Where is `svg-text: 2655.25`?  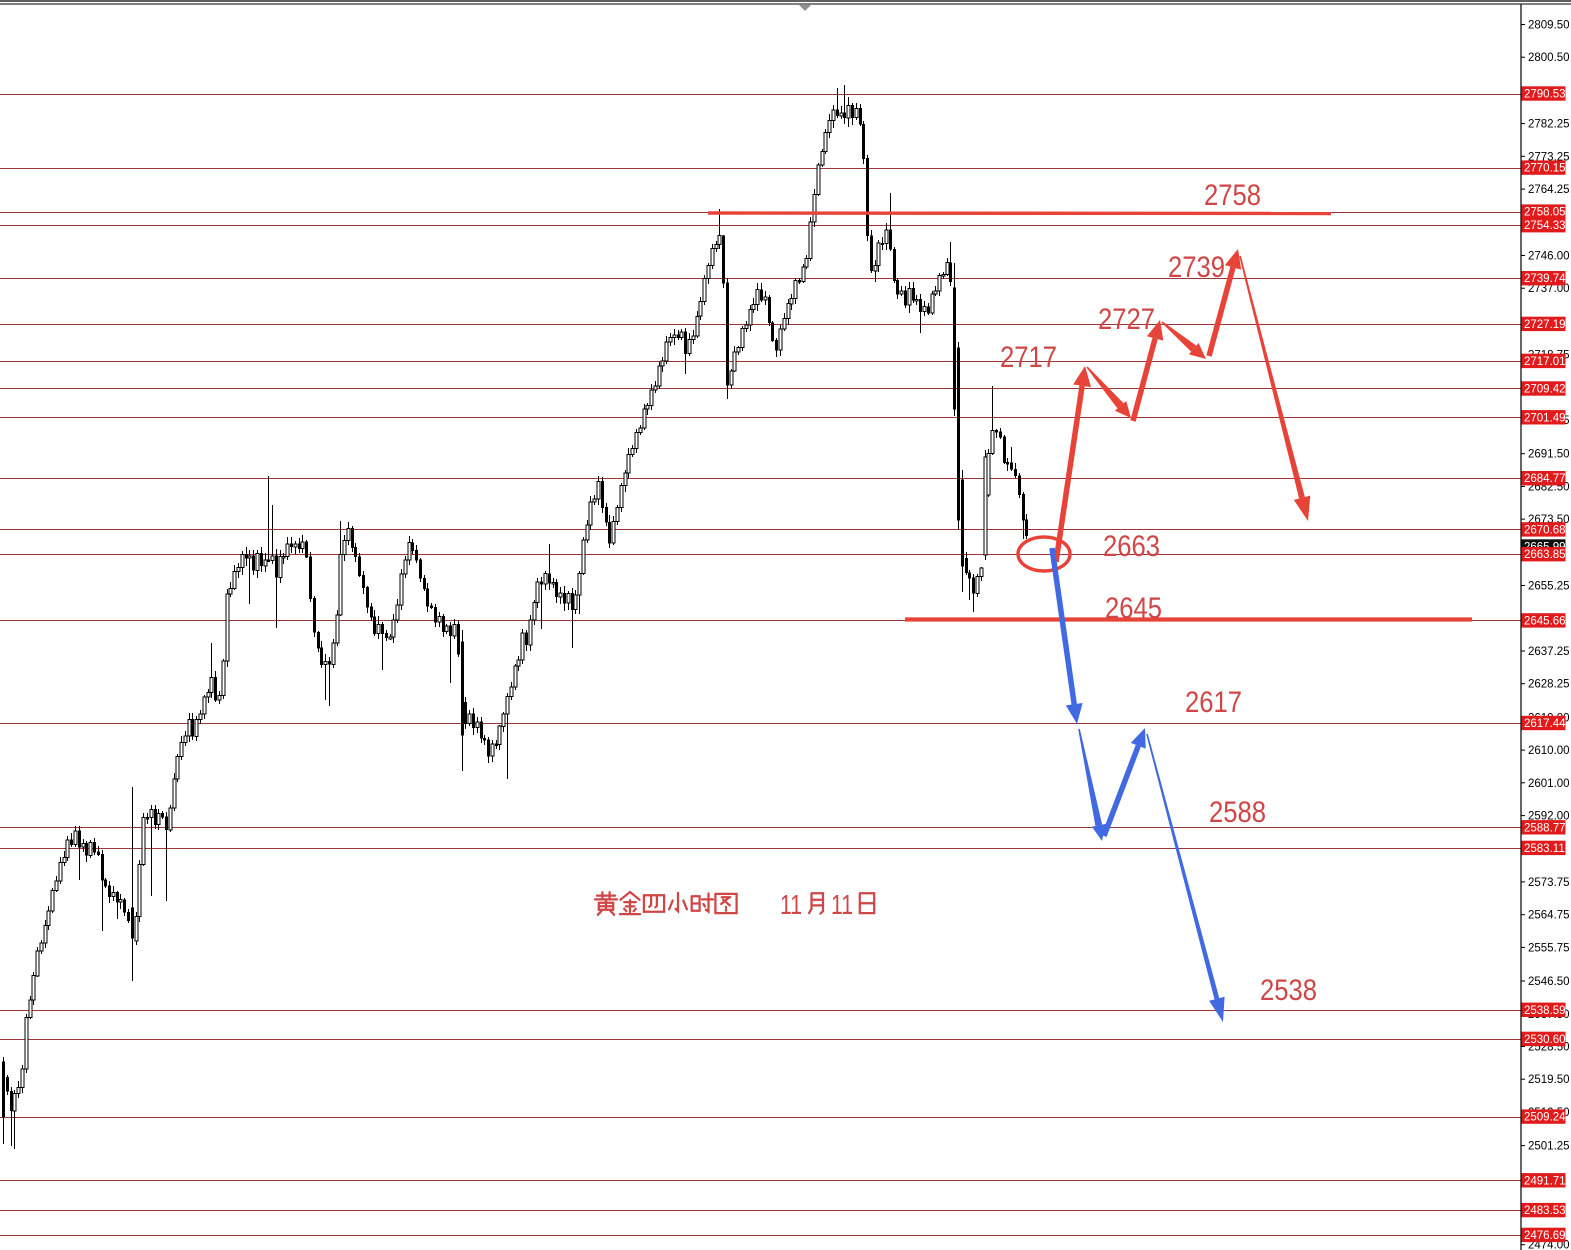
svg-text: 2655.25 is located at coordinates (1549, 587).